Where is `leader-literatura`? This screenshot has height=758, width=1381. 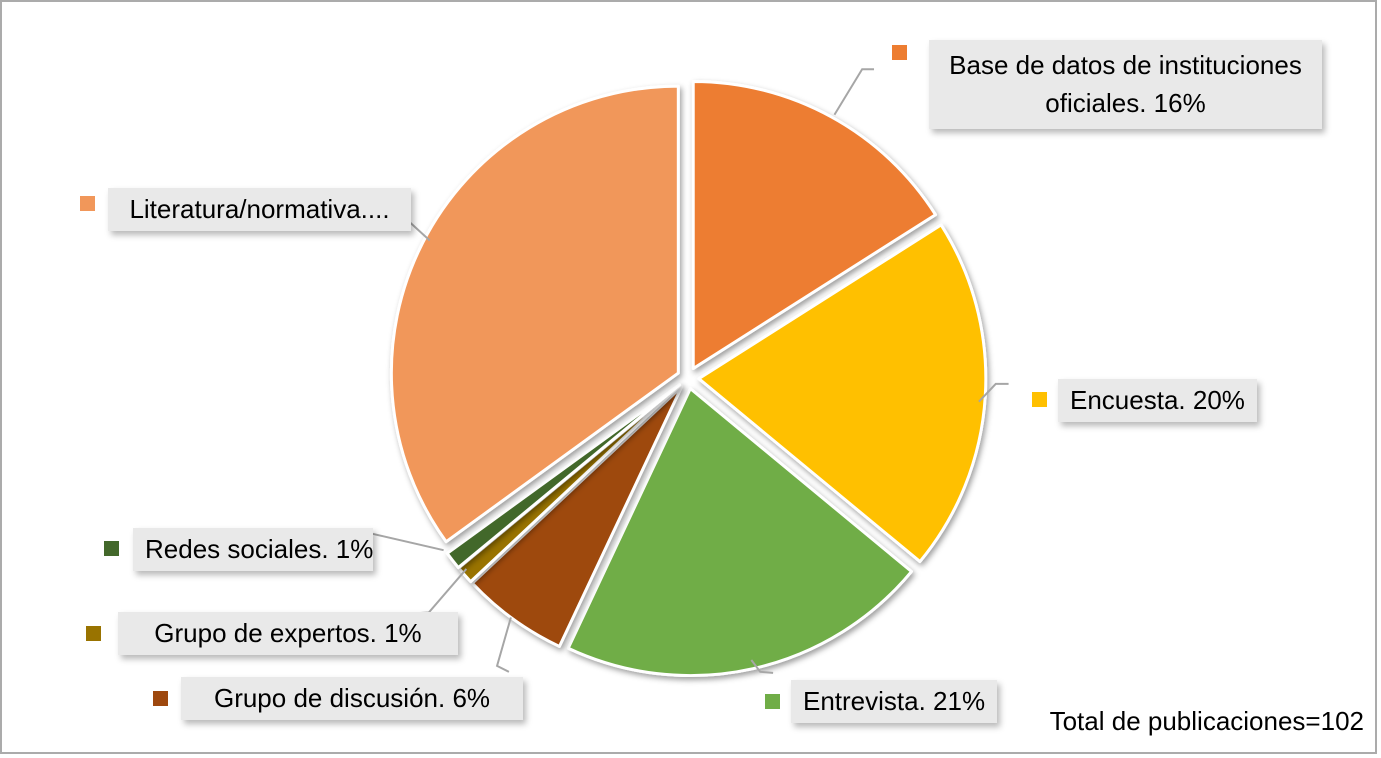
leader-literatura is located at coordinates (419, 230).